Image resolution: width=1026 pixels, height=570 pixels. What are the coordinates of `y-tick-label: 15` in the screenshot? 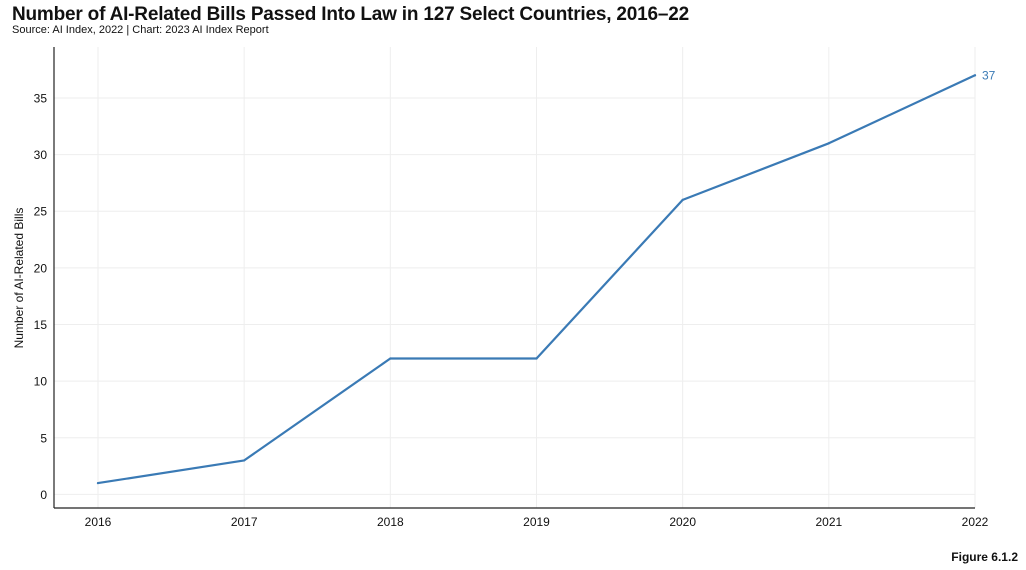 It's located at (41, 325).